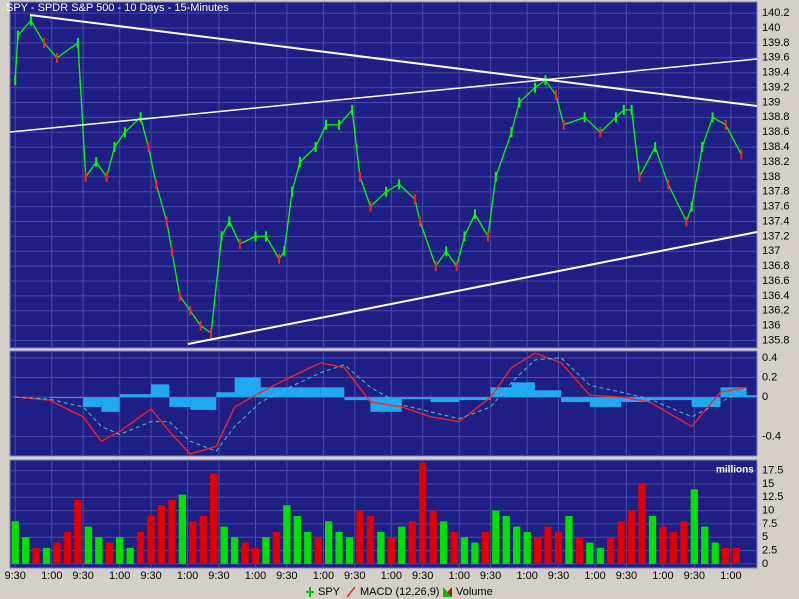 Image resolution: width=799 pixels, height=599 pixels. Describe the element at coordinates (474, 592) in the screenshot. I see `legend-label: Volume` at that location.